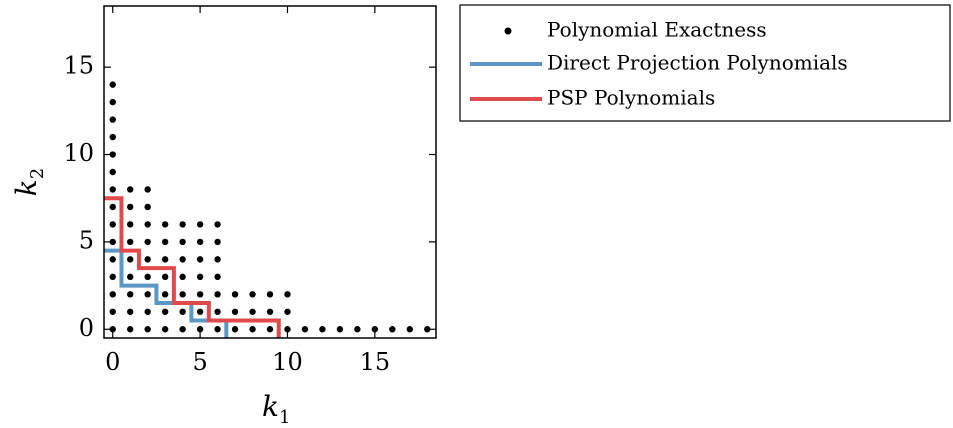 The image size is (953, 428). Describe the element at coordinates (631, 98) in the screenshot. I see `legend-label-psp: PSP Polynomials` at that location.